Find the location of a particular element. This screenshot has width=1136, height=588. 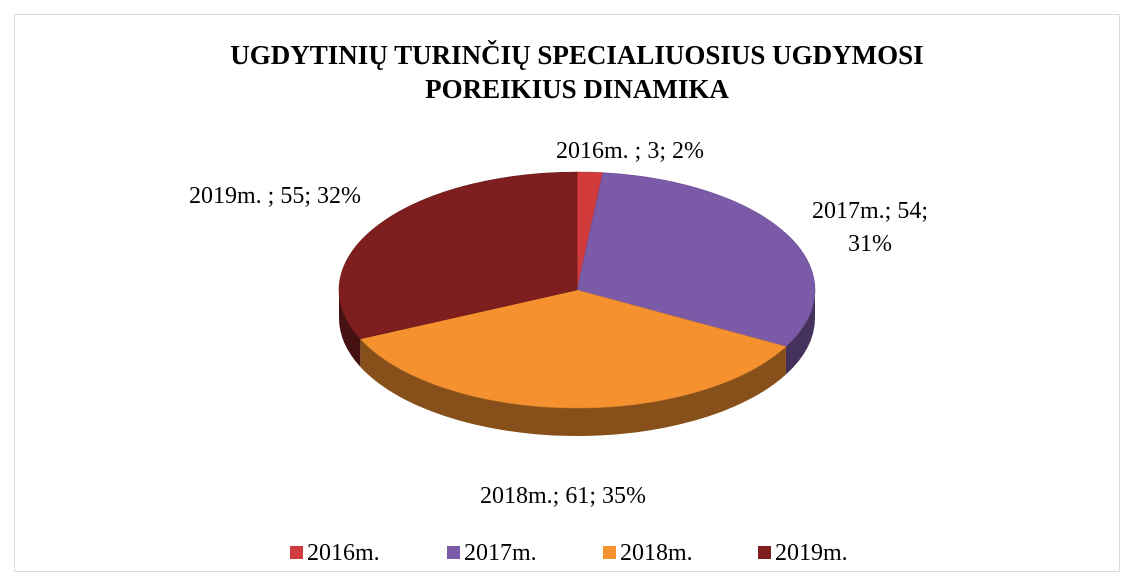

data-label: 2019m. ; 55; 32% is located at coordinates (275, 196).